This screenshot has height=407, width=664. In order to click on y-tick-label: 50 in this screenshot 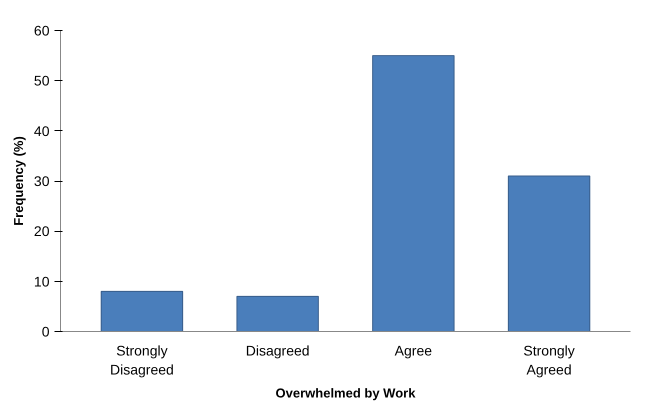, I will do `click(42, 80)`.